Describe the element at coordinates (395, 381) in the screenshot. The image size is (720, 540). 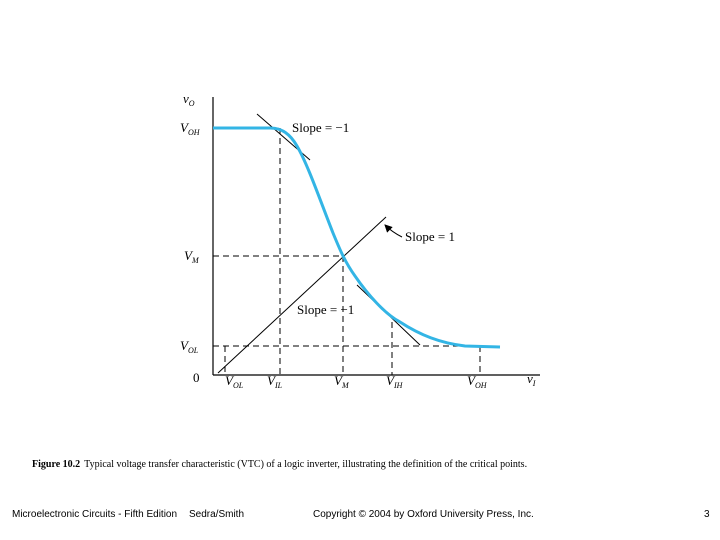
I see `xtick-vih: VIH` at that location.